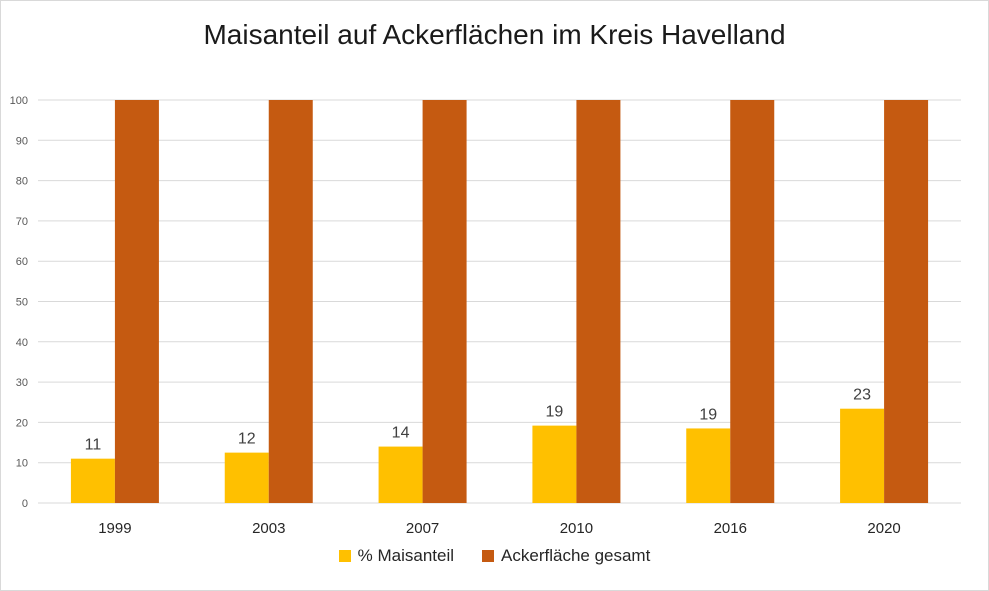  I want to click on legend-swatch-maisanteil, so click(344, 556).